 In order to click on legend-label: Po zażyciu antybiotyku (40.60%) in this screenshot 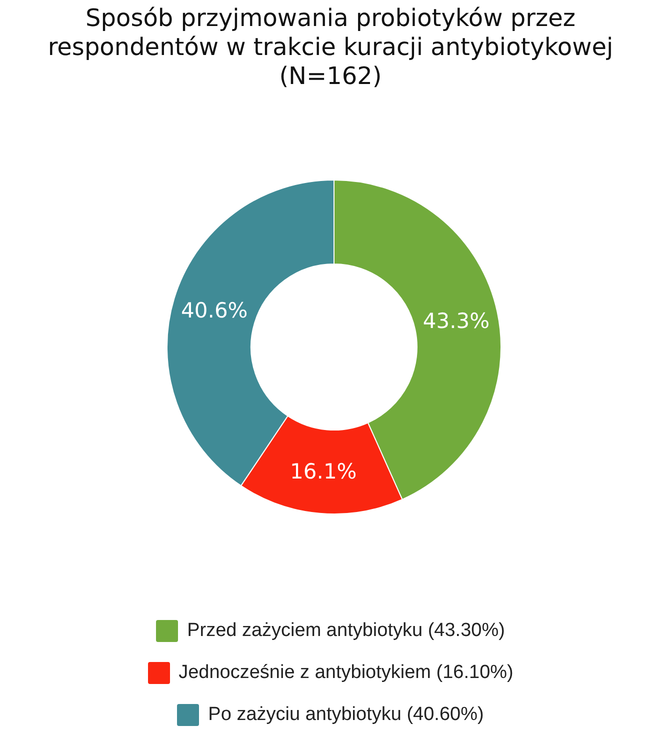, I will do `click(346, 715)`.